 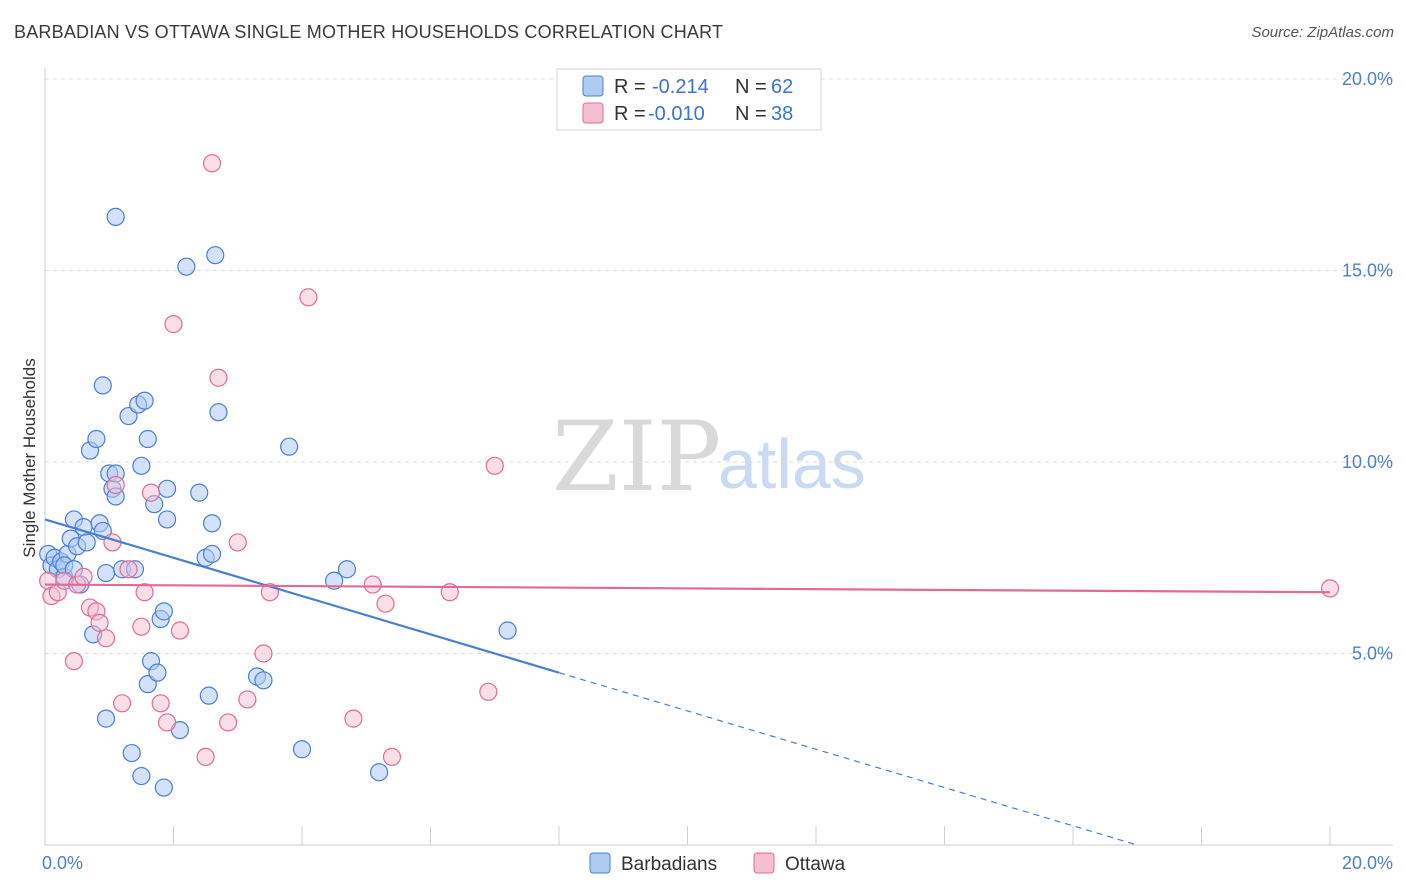 I want to click on bottom-swatch-barbadians, so click(x=600, y=863).